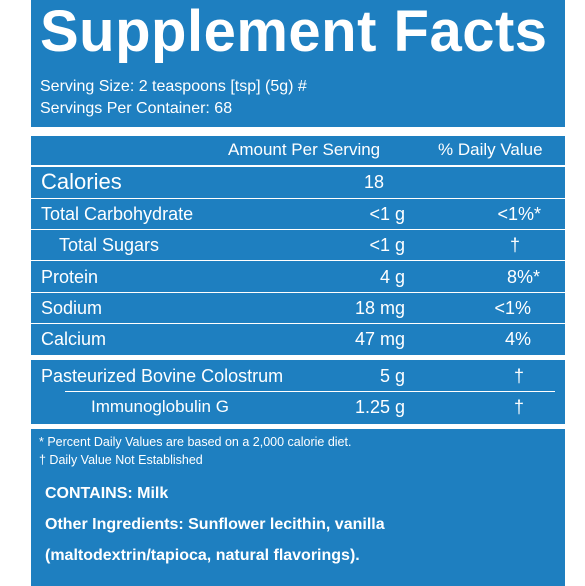 This screenshot has height=586, width=585. Describe the element at coordinates (373, 182) in the screenshot. I see `row-calories-amount: 18` at that location.